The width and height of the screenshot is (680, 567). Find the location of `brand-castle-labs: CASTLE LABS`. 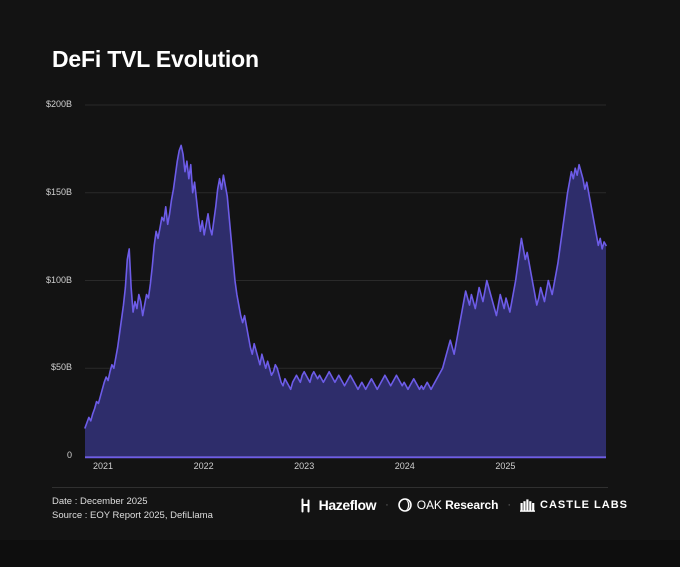

brand-castle-labs: CASTLE LABS is located at coordinates (574, 505).